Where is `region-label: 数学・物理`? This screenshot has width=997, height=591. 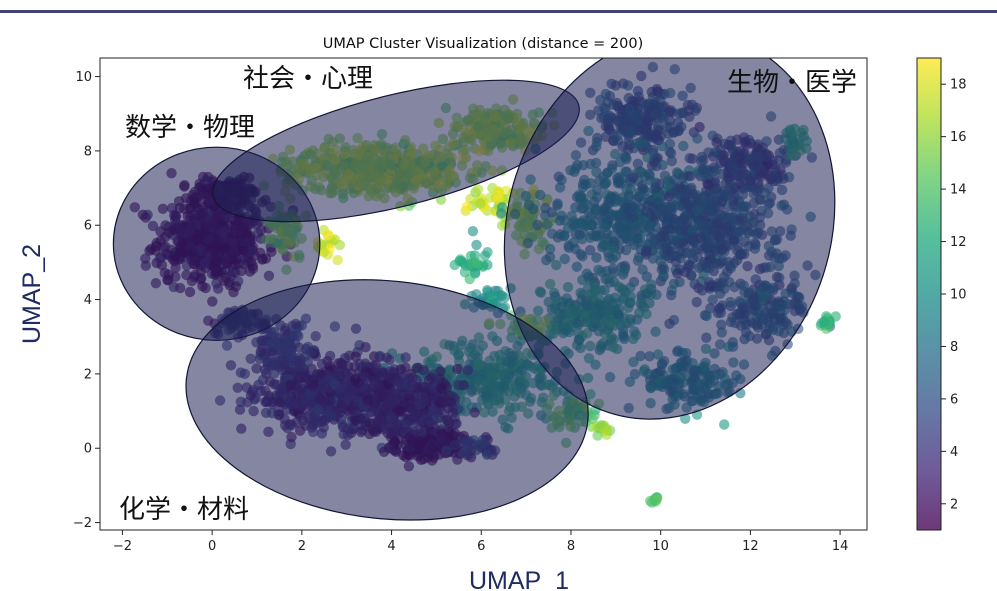
region-label: 数学・物理 is located at coordinates (190, 128).